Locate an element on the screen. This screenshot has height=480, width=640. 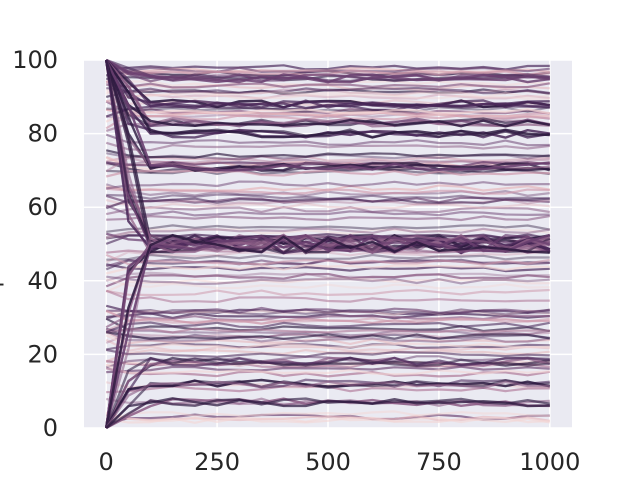
x-tick-labels: 0 250 500 750 1000 is located at coordinates (340, 462).